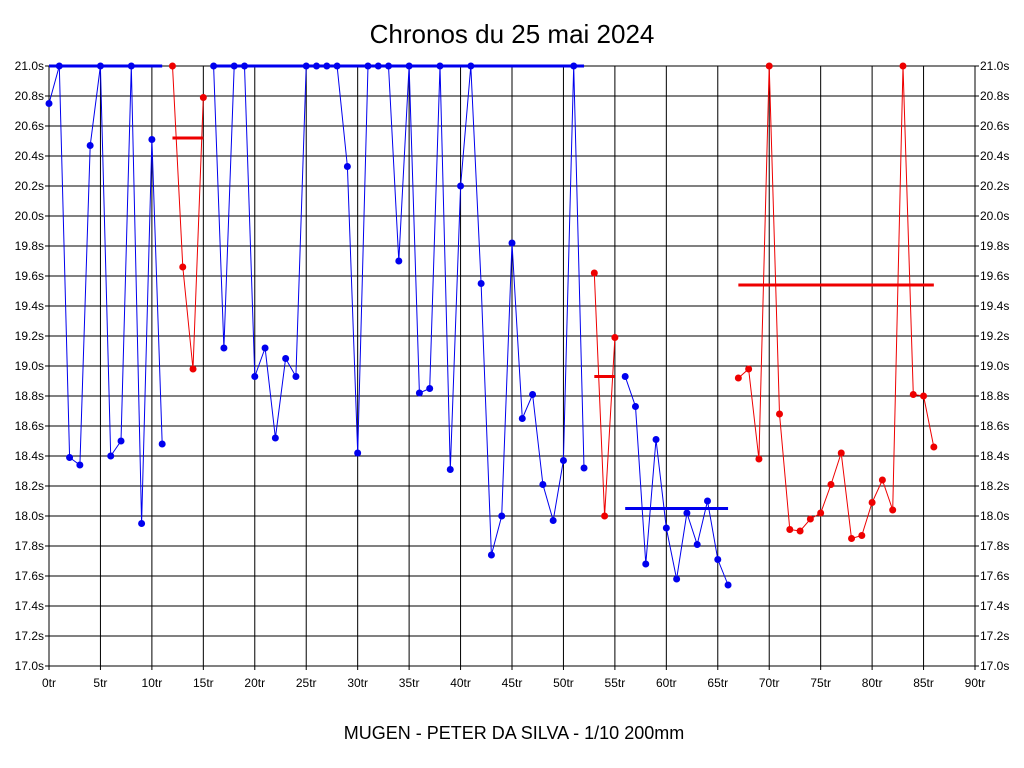 This screenshot has height=768, width=1024. What do you see at coordinates (29, 306) in the screenshot?
I see `y-tick-label-left: 19.4s` at bounding box center [29, 306].